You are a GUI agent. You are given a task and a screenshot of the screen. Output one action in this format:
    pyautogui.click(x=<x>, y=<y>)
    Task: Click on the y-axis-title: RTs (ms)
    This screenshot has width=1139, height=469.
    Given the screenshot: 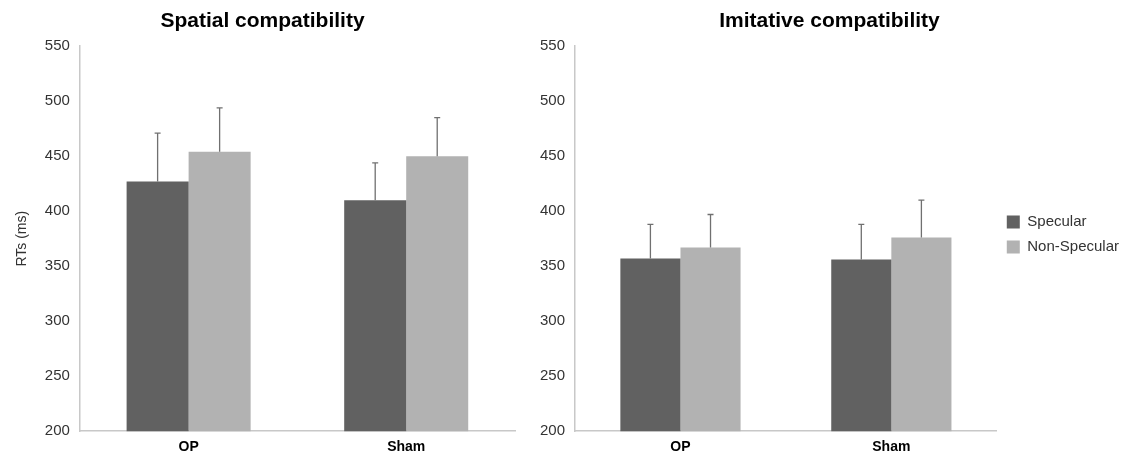 What is the action you would take?
    pyautogui.click(x=21, y=238)
    